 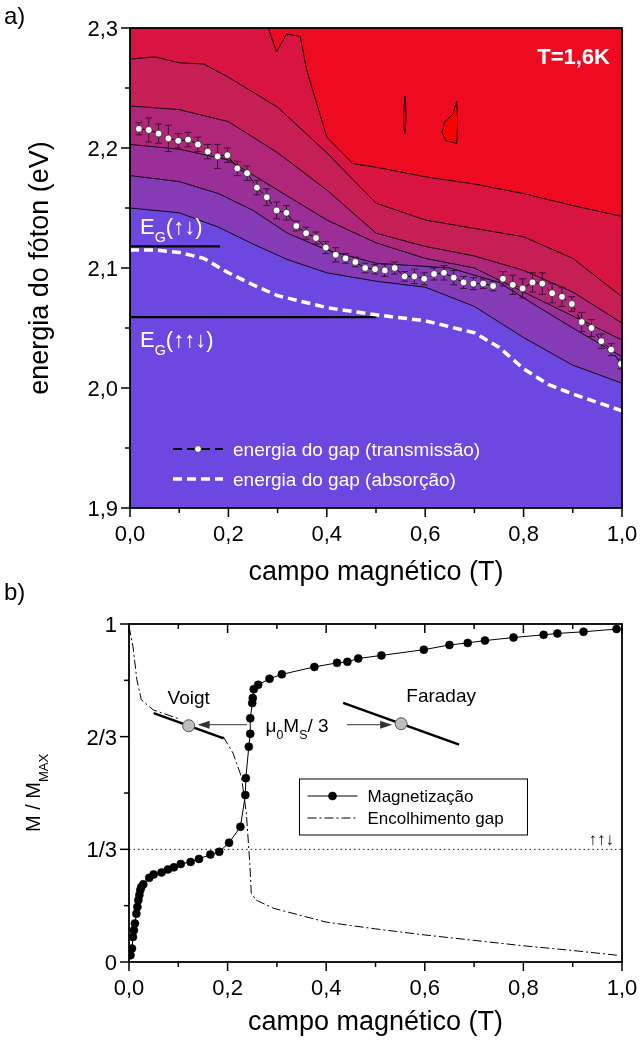 What do you see at coordinates (435, 818) in the screenshot?
I see `legend-label: Encolhimento gap` at bounding box center [435, 818].